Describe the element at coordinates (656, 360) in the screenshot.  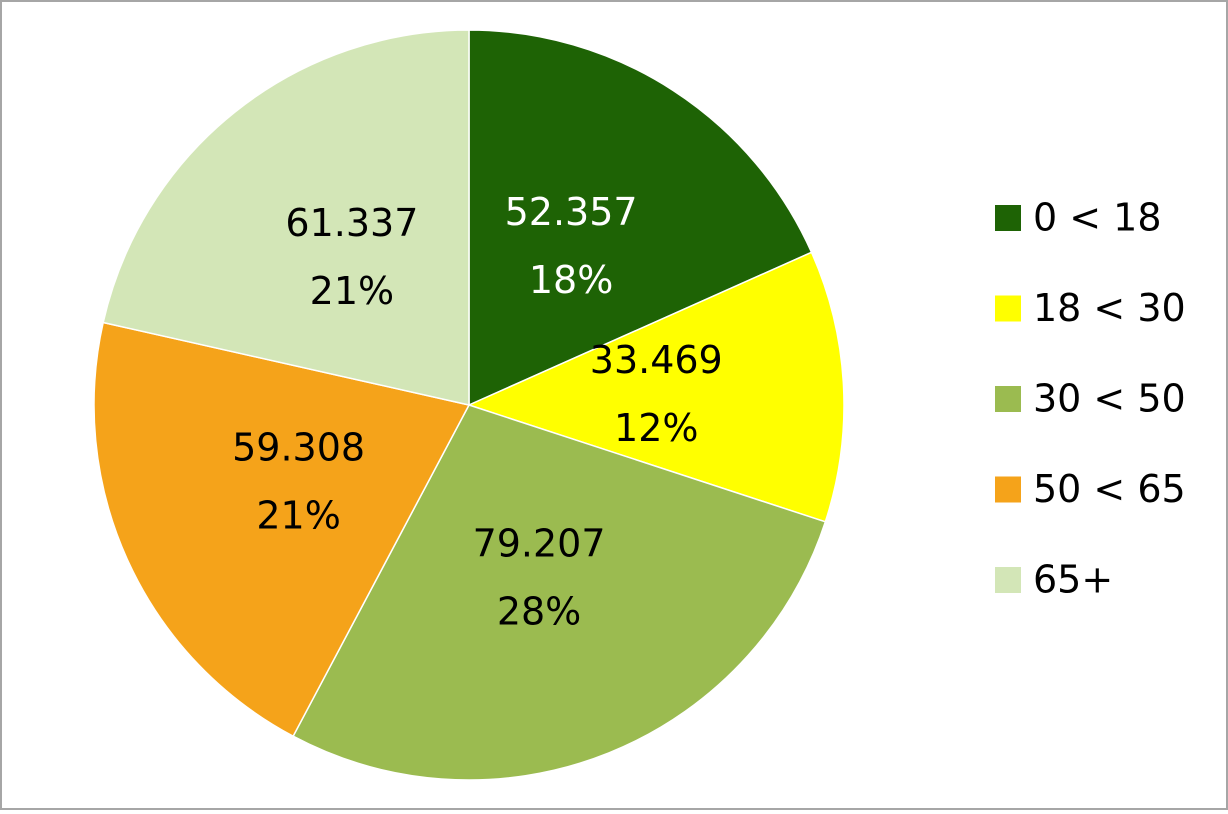
I see `data-label: 33.469` at that location.